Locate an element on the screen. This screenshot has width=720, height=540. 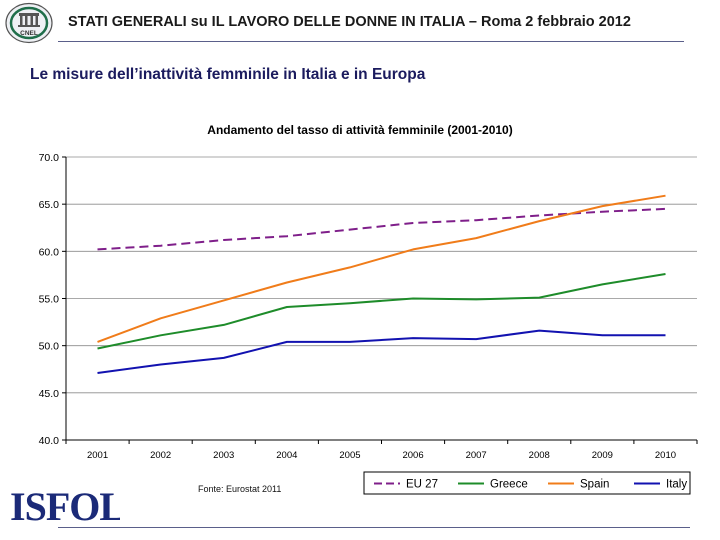
isfol-logo-label: ISFOL is located at coordinates (65, 506).